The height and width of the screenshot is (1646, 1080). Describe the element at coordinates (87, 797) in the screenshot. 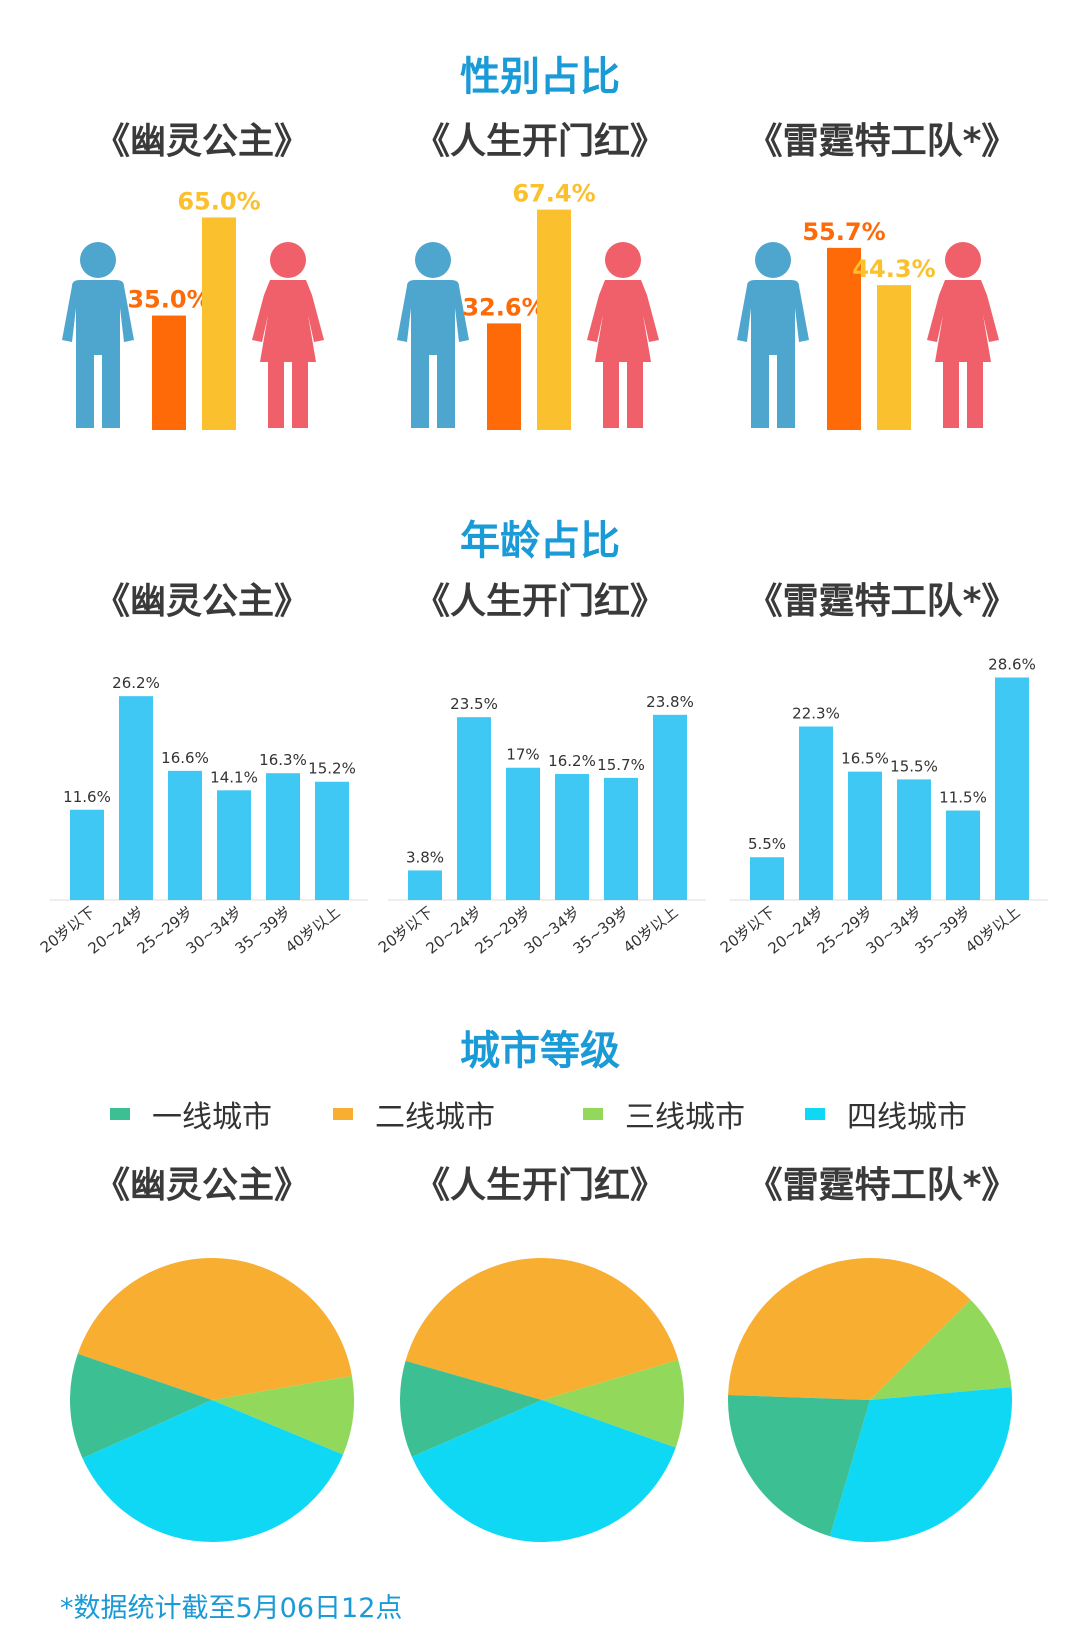

I see `age-bar-label: 11.6%` at that location.